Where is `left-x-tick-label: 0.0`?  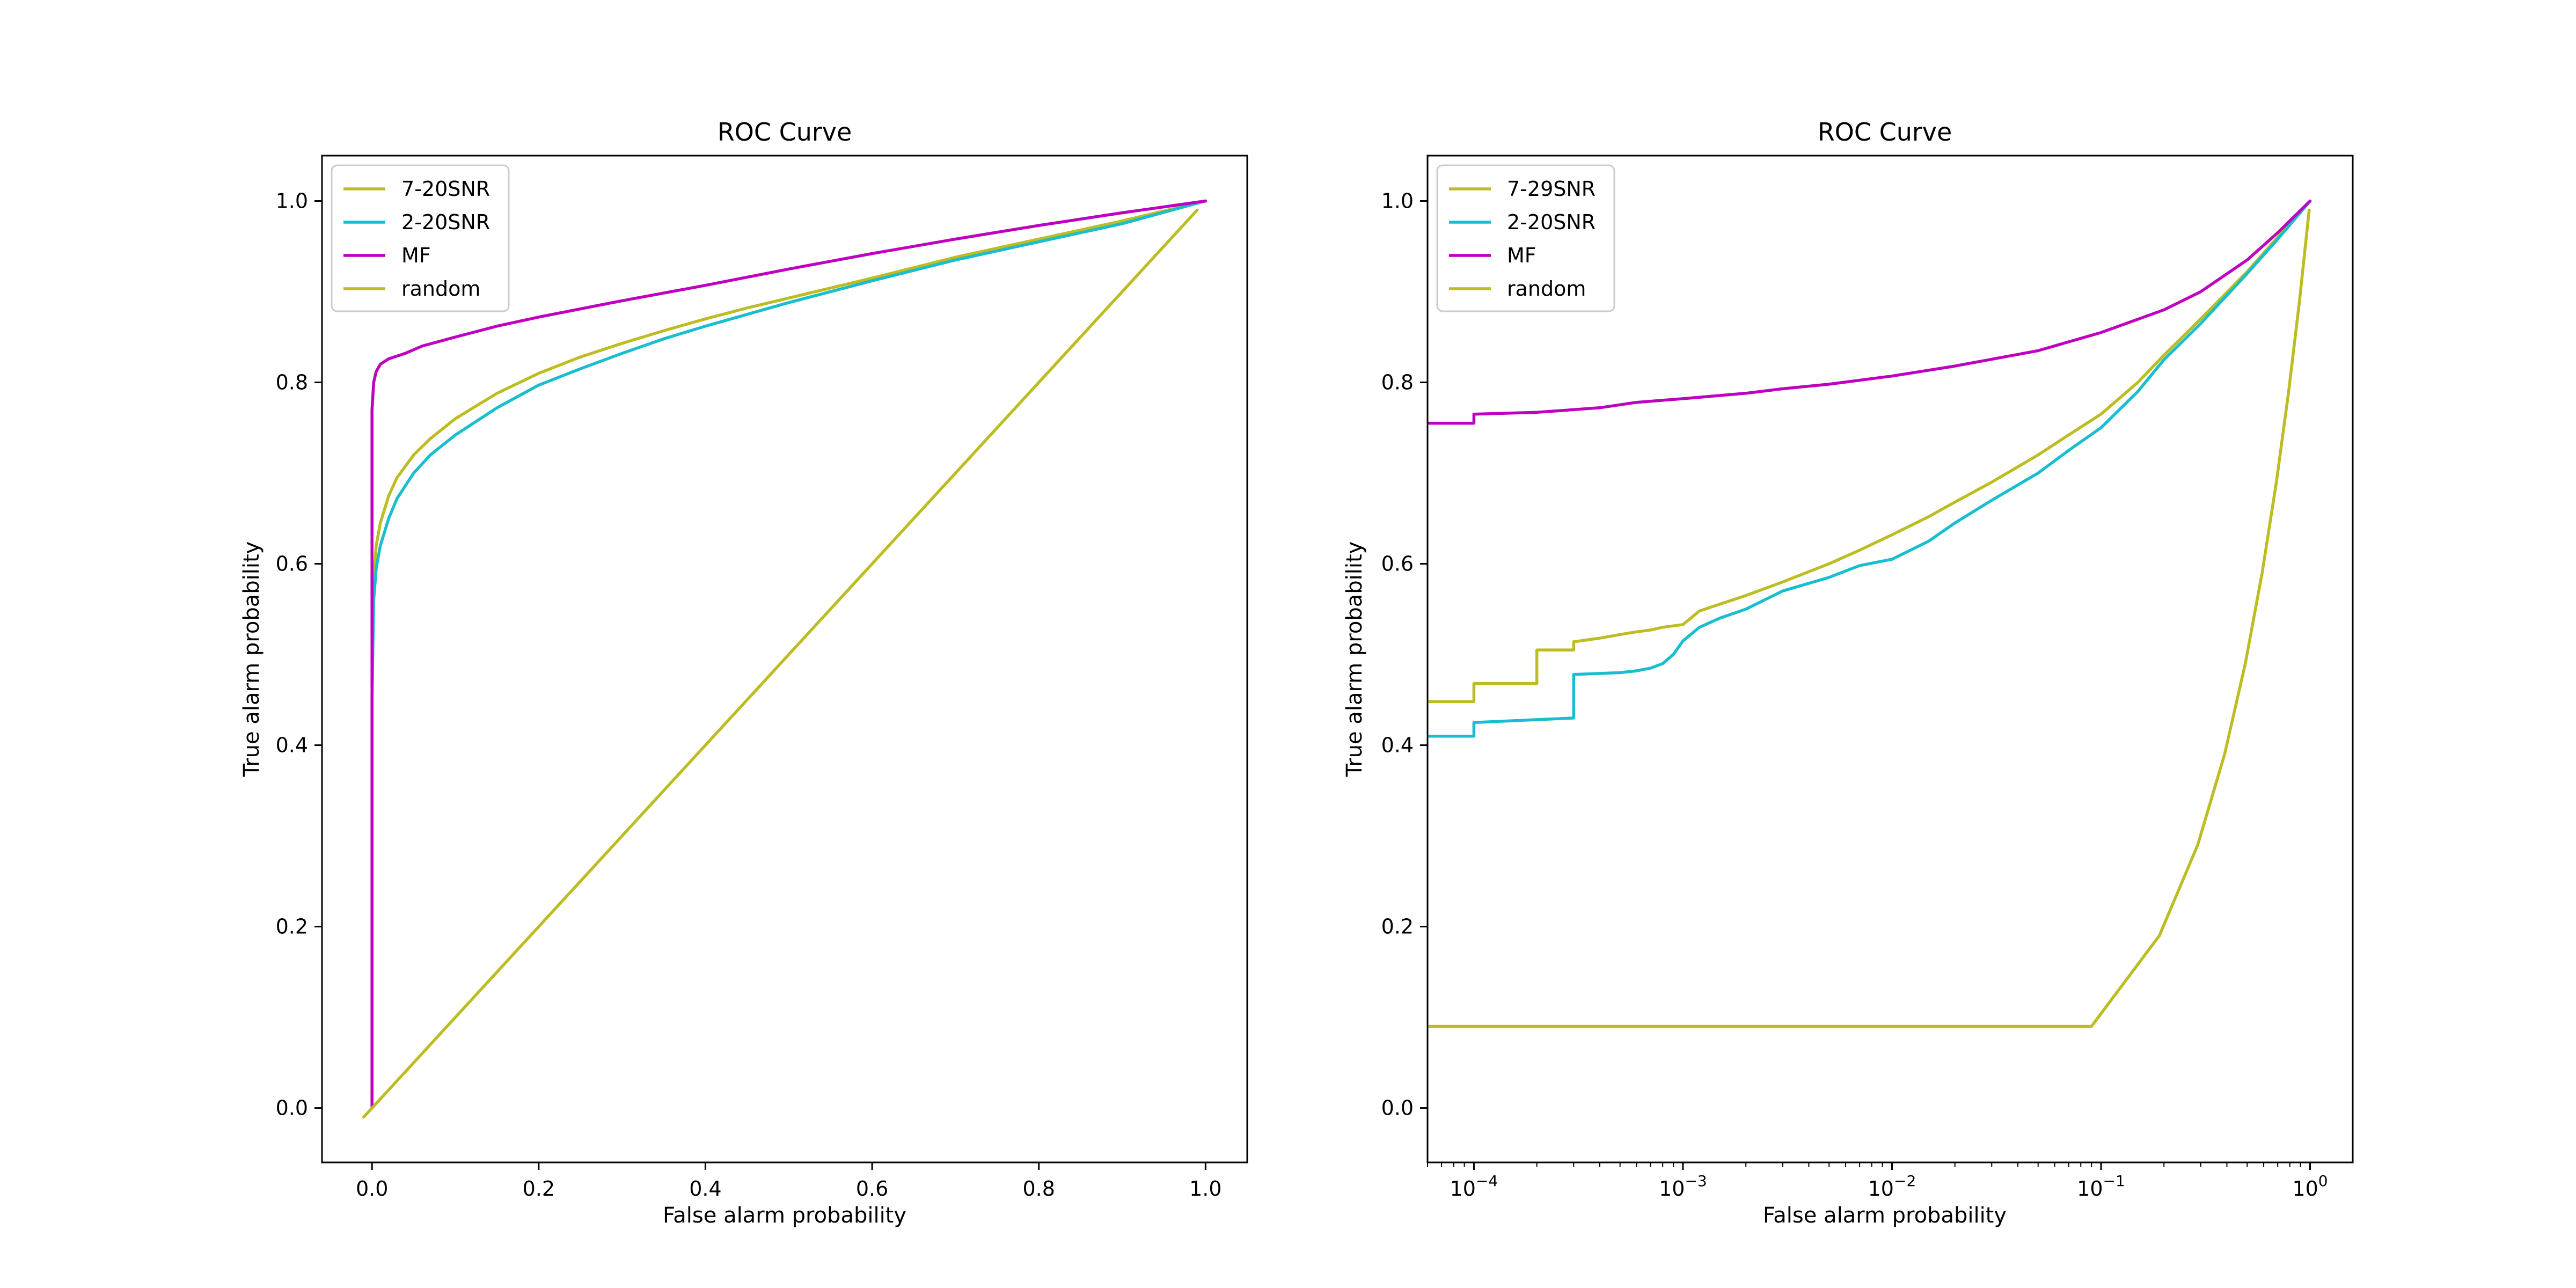 left-x-tick-label: 0.0 is located at coordinates (372, 1189).